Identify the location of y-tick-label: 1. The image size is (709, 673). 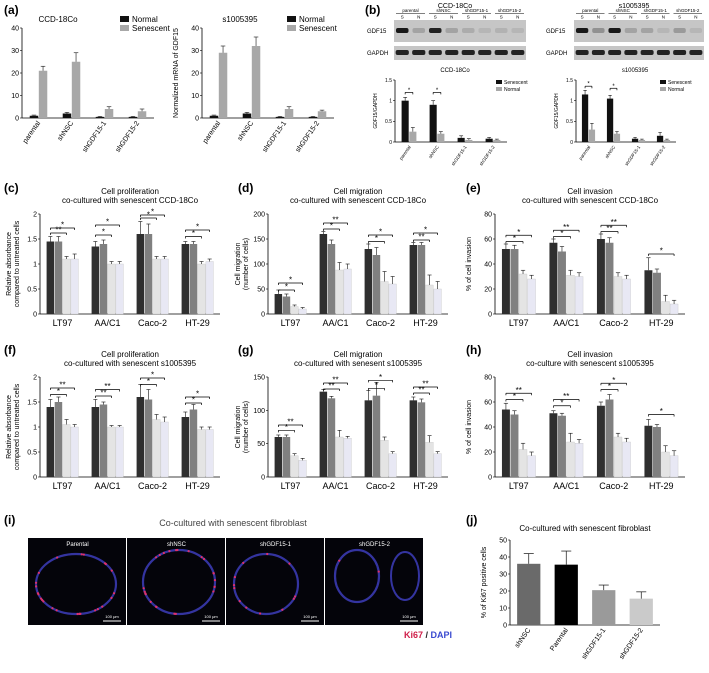
(571, 101).